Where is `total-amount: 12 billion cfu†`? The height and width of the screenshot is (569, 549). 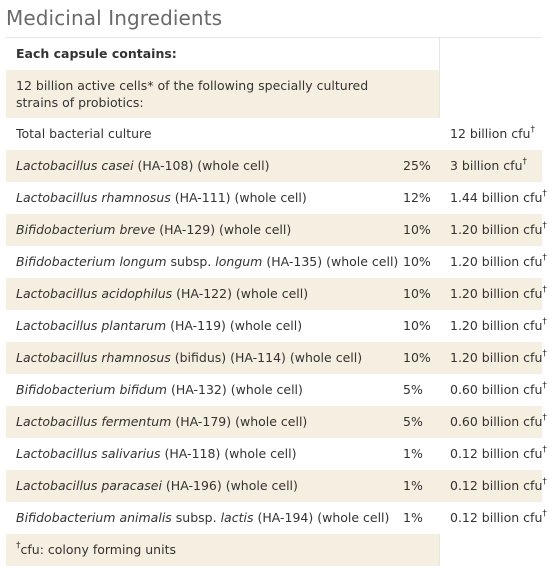 total-amount: 12 billion cfu† is located at coordinates (492, 133).